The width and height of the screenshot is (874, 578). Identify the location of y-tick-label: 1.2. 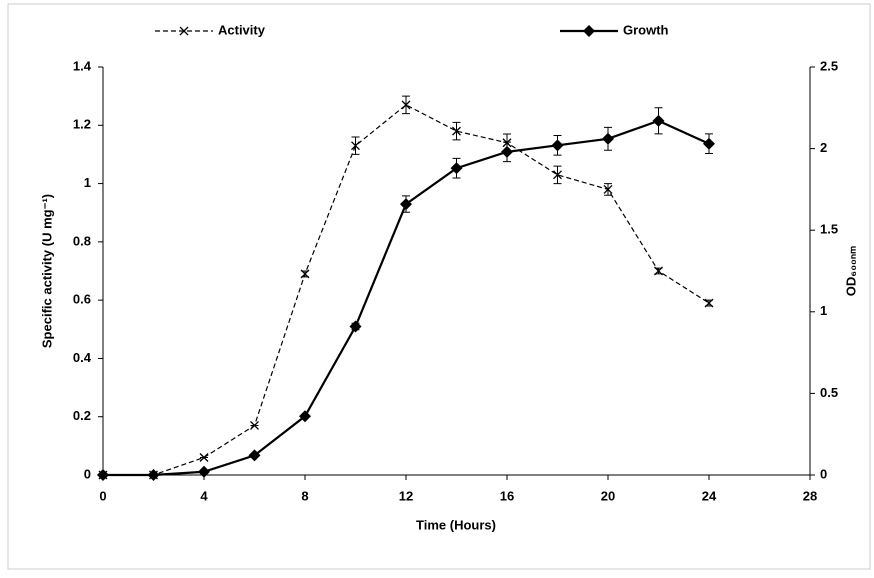
(82, 124).